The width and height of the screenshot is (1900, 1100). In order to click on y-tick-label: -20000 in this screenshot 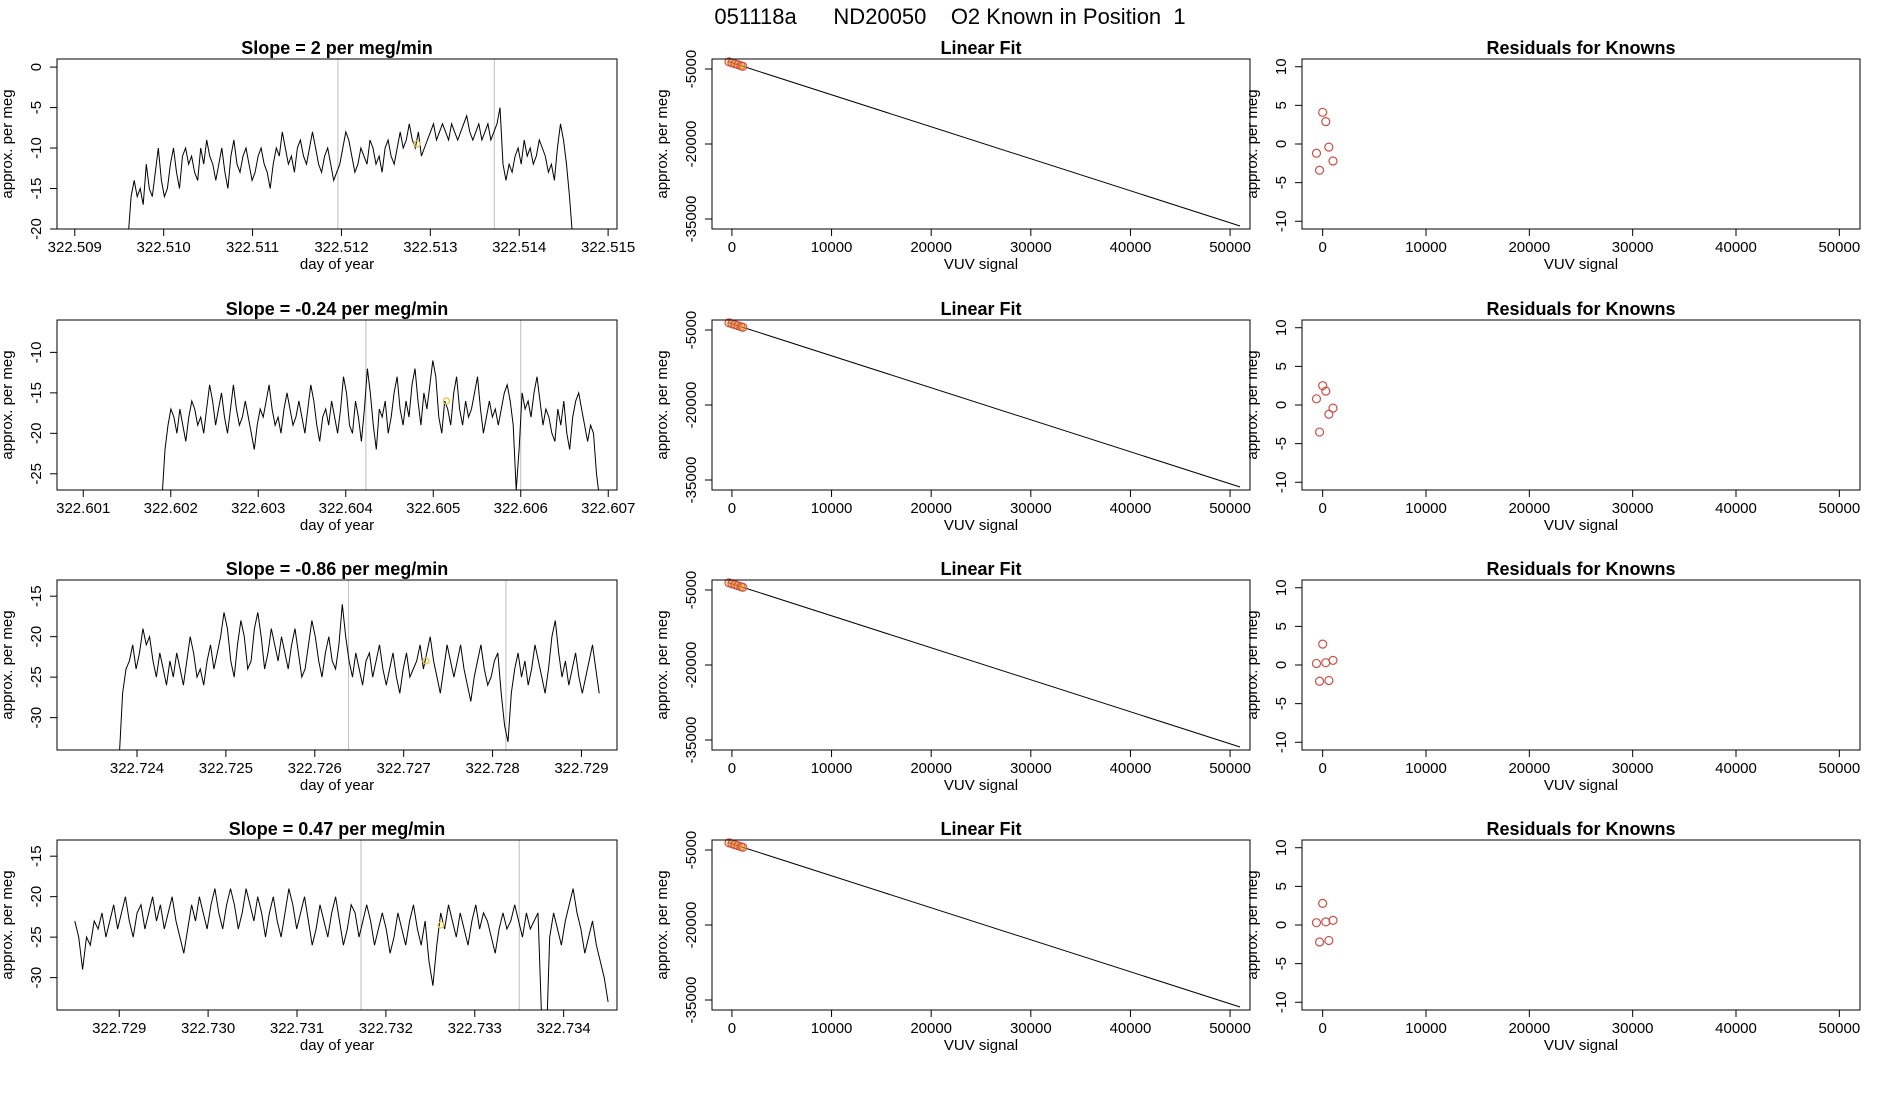, I will do `click(691, 665)`.